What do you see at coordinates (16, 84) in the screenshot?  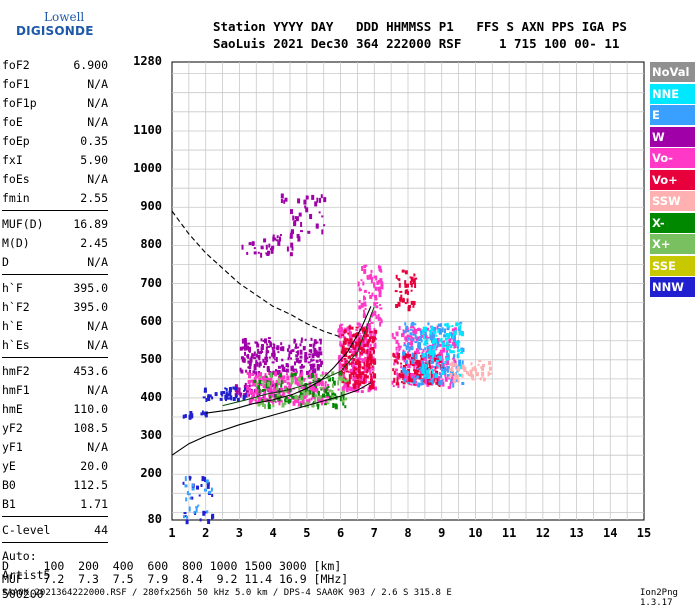 I see `param-name: foF1` at bounding box center [16, 84].